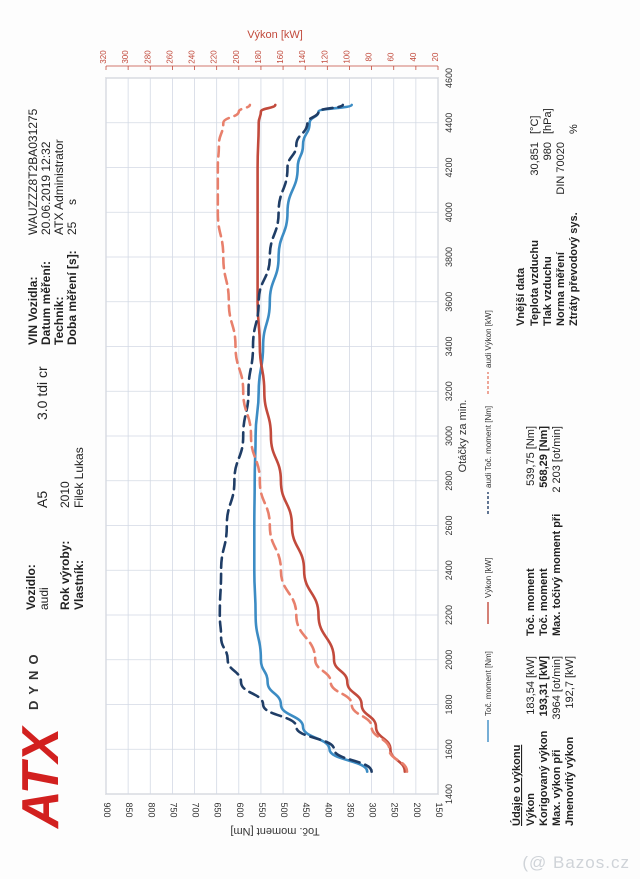 The width and height of the screenshot is (640, 884). Describe the element at coordinates (280, 57) in the screenshot. I see `power-tick-label: 160` at that location.